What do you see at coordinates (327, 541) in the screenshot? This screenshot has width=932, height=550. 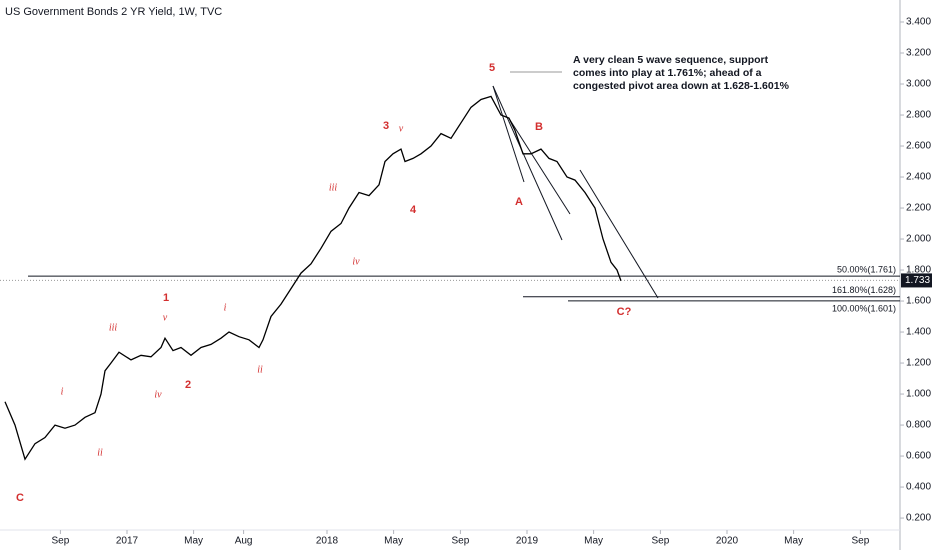 I see `x-tick-label: 2018` at bounding box center [327, 541].